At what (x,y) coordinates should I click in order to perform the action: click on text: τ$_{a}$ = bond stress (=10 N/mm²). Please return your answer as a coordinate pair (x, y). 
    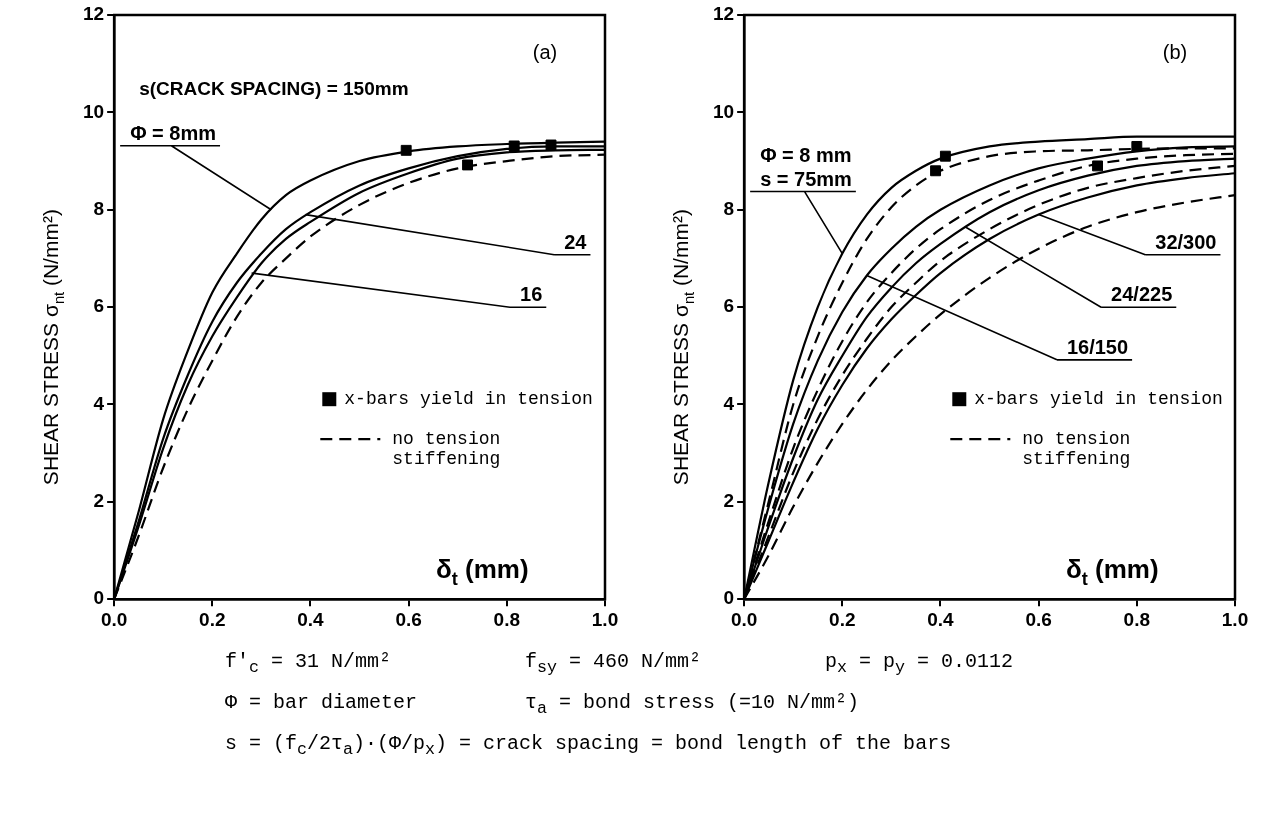
    Looking at the image, I should click on (692, 704).